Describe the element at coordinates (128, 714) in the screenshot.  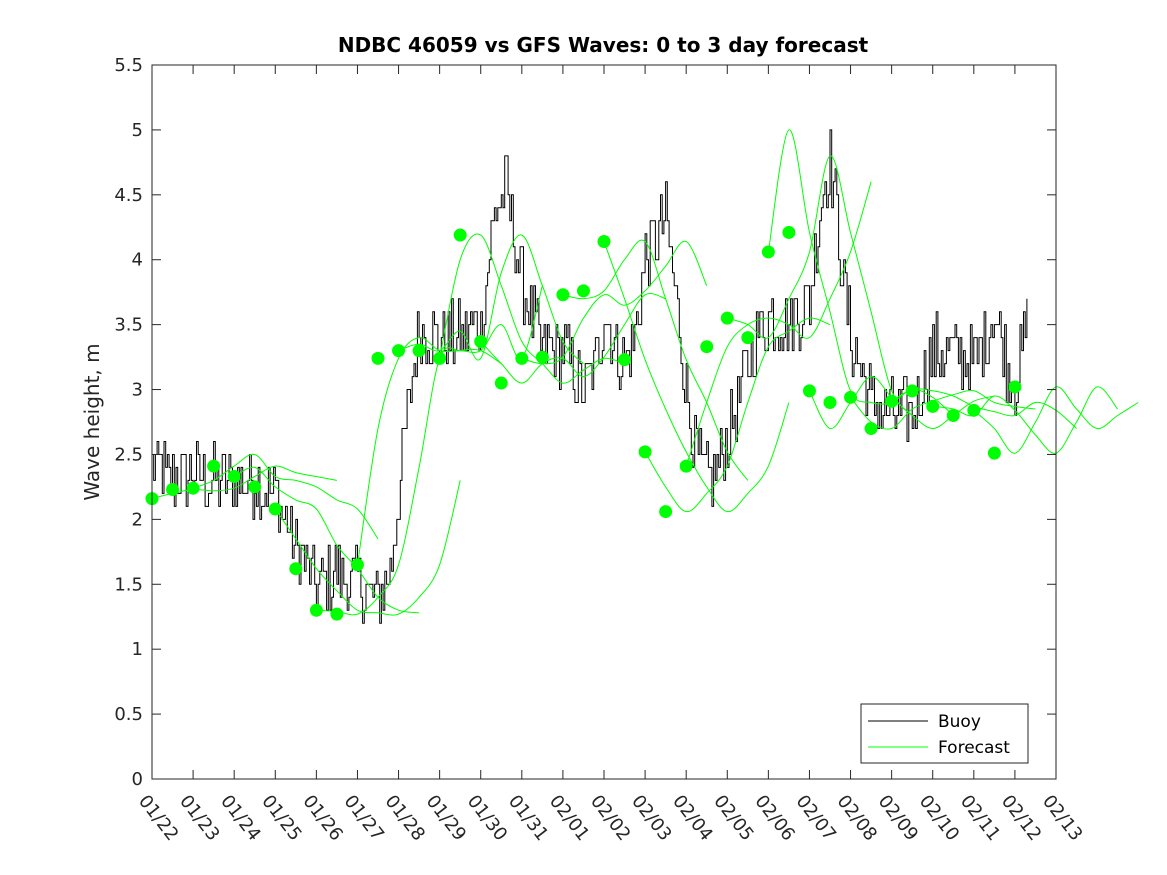
I see `y-tick-label: 0.5` at that location.